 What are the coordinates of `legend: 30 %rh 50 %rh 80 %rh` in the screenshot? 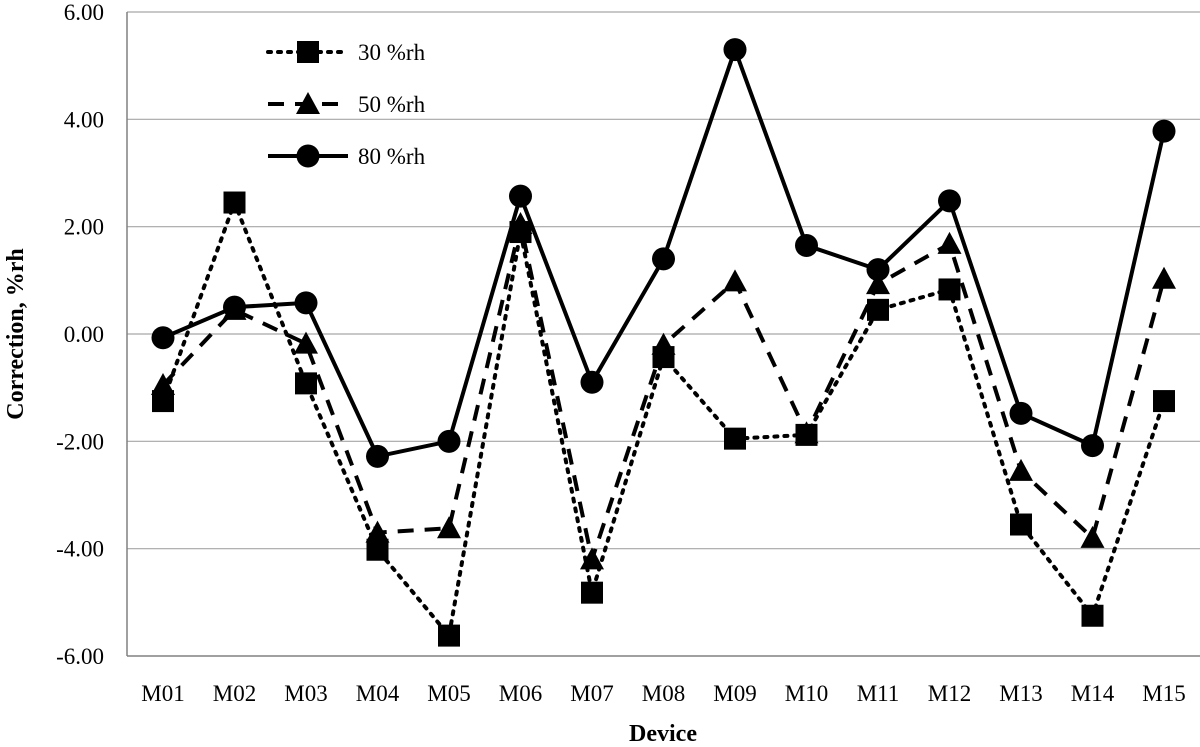 It's located at (346, 104).